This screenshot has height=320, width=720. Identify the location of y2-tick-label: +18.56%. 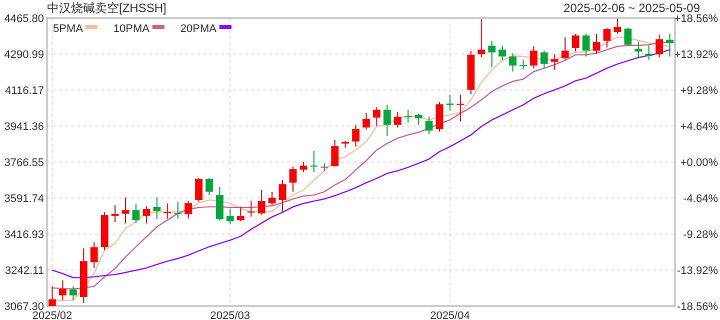
(696, 18).